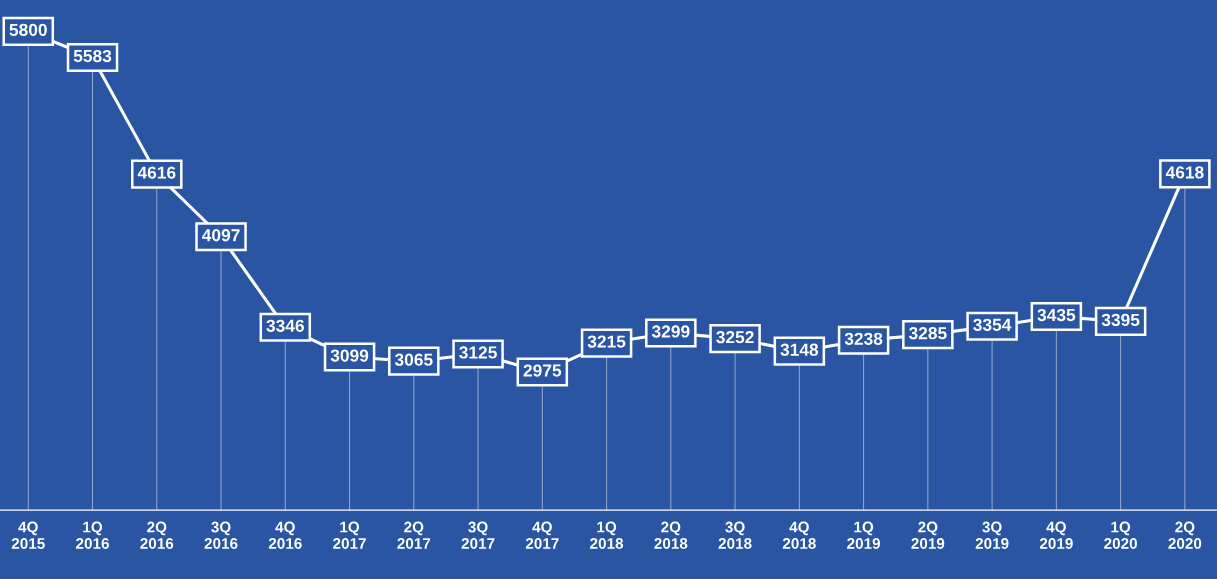 The height and width of the screenshot is (579, 1217). Describe the element at coordinates (799, 349) in the screenshot. I see `data-label: 3148` at that location.